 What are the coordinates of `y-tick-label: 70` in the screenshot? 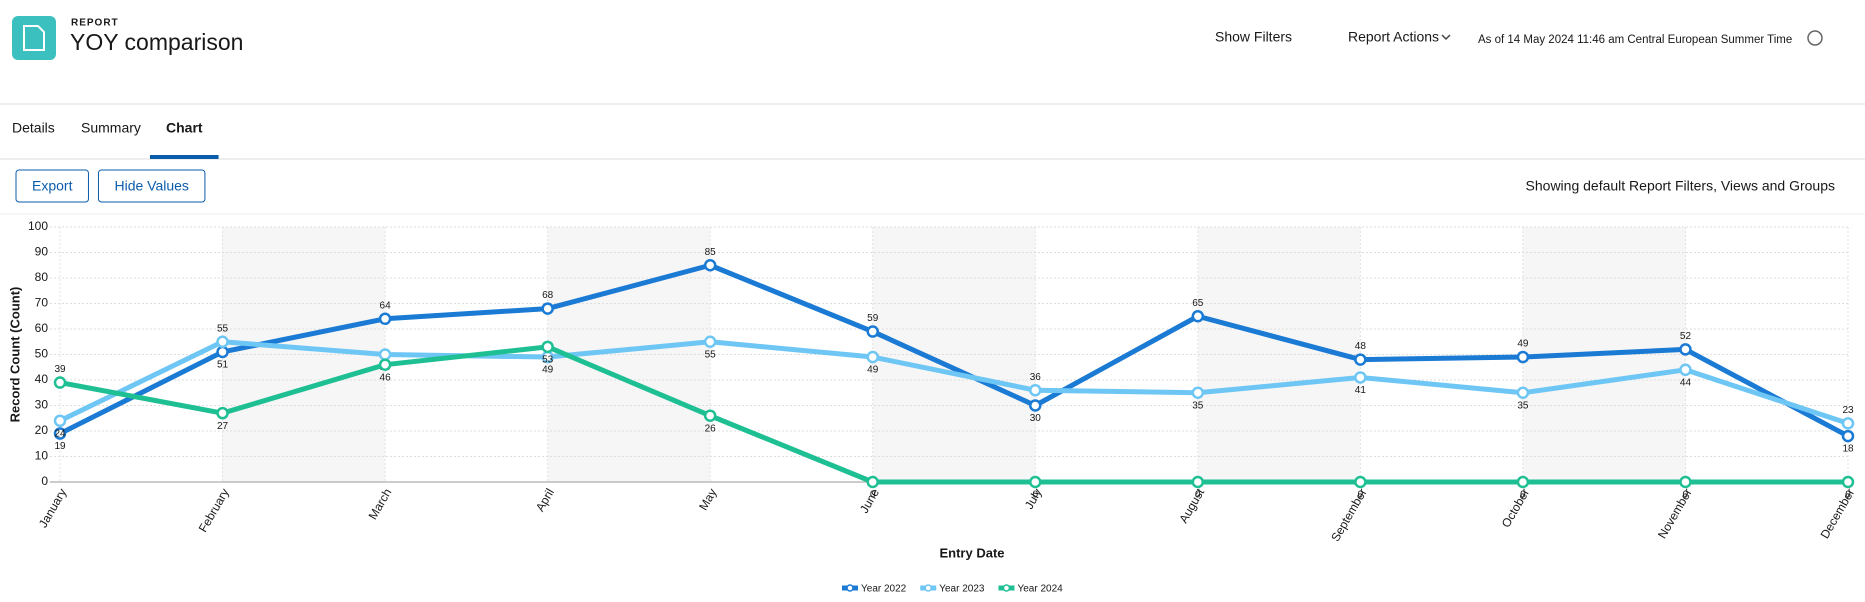 It's located at (42, 303).